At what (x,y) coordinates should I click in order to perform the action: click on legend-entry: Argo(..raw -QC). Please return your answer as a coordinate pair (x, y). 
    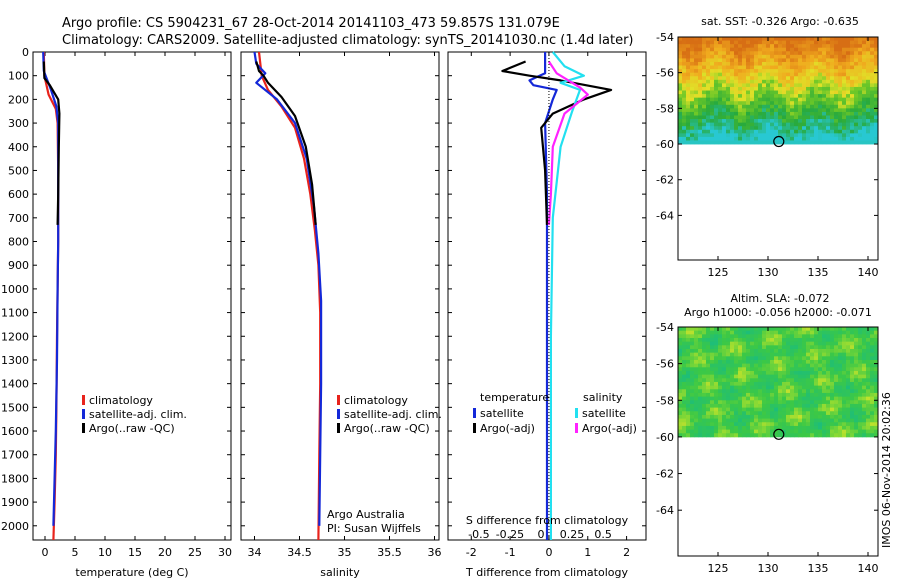
    Looking at the image, I should click on (387, 428).